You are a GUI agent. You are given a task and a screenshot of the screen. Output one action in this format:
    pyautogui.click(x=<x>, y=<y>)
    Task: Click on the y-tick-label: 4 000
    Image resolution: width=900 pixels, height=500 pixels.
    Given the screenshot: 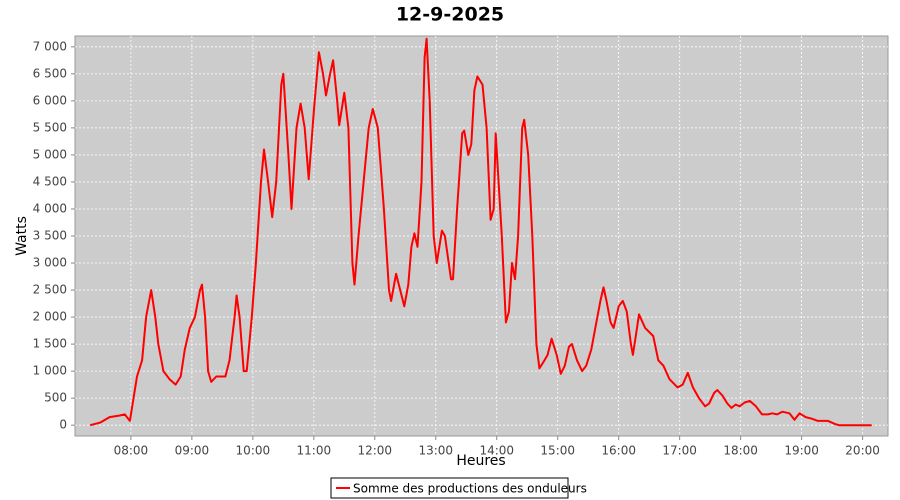 What is the action you would take?
    pyautogui.click(x=50, y=208)
    